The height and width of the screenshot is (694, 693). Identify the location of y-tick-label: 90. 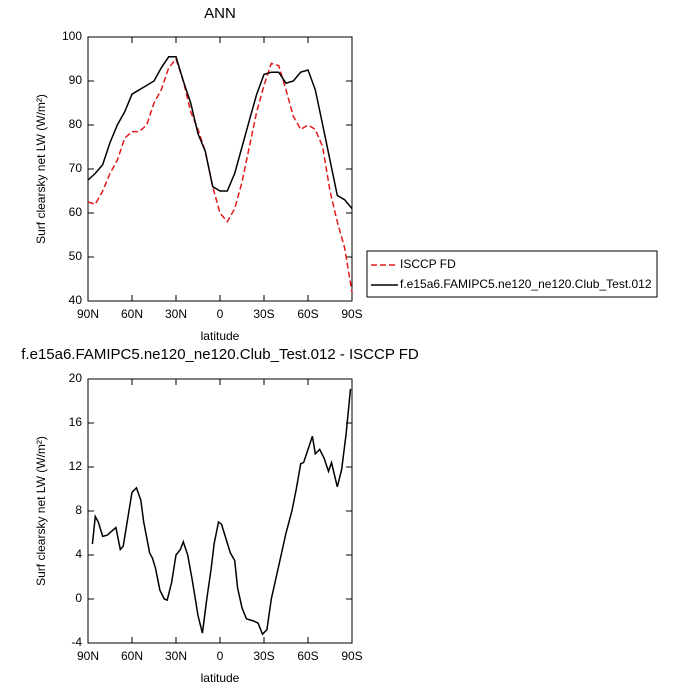
(76, 80).